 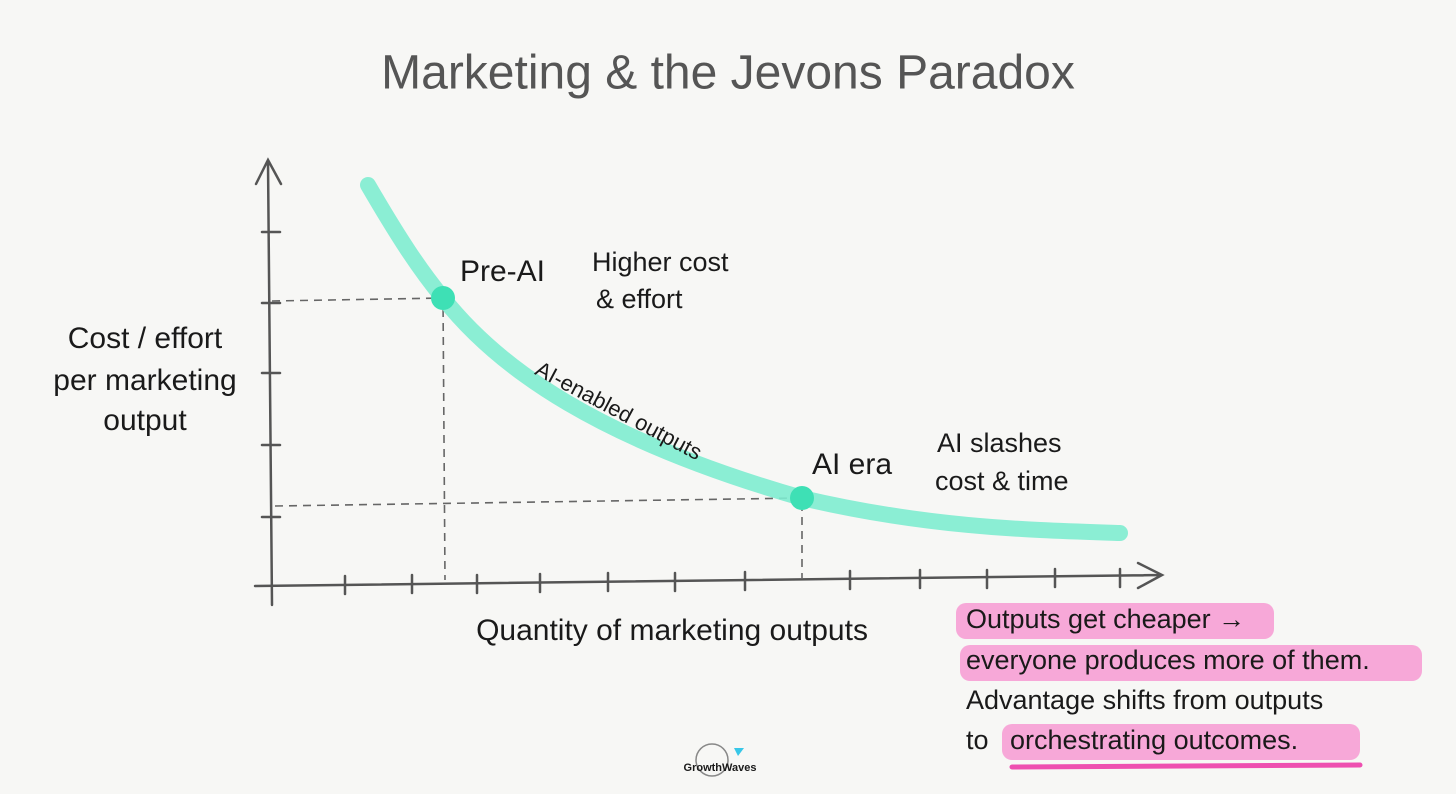 What do you see at coordinates (728, 73) in the screenshot?
I see `title: Marketing & the Jevons Paradox` at bounding box center [728, 73].